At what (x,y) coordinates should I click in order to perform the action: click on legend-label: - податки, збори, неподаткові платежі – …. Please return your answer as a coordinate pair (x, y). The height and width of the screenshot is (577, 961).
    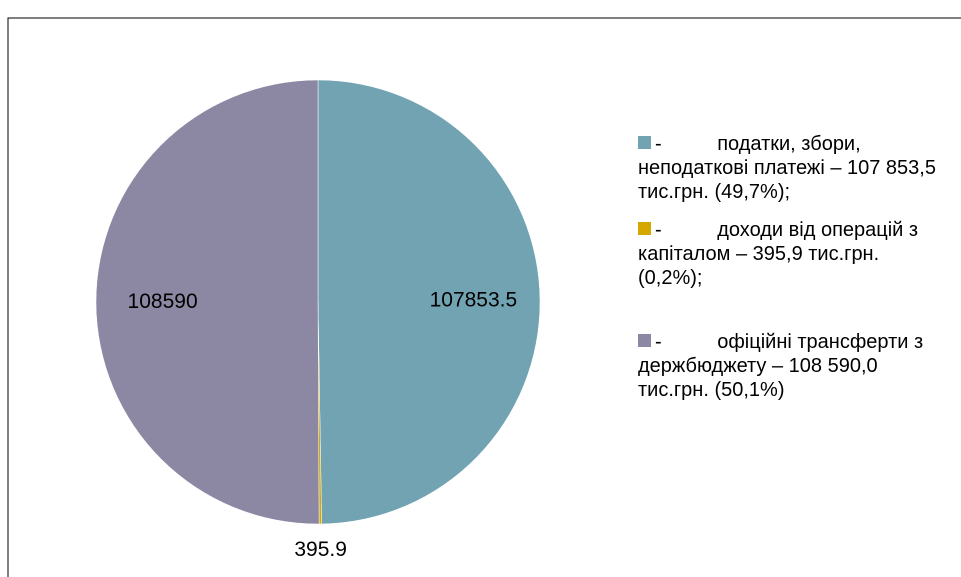
    Looking at the image, I should click on (790, 168).